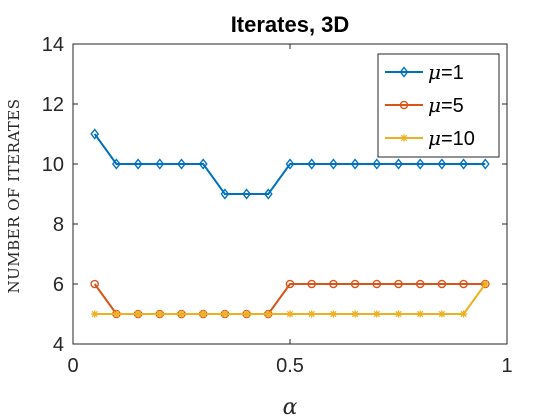 This screenshot has width=560, height=420. Describe the element at coordinates (452, 73) in the screenshot. I see `legend-value: =1` at that location.